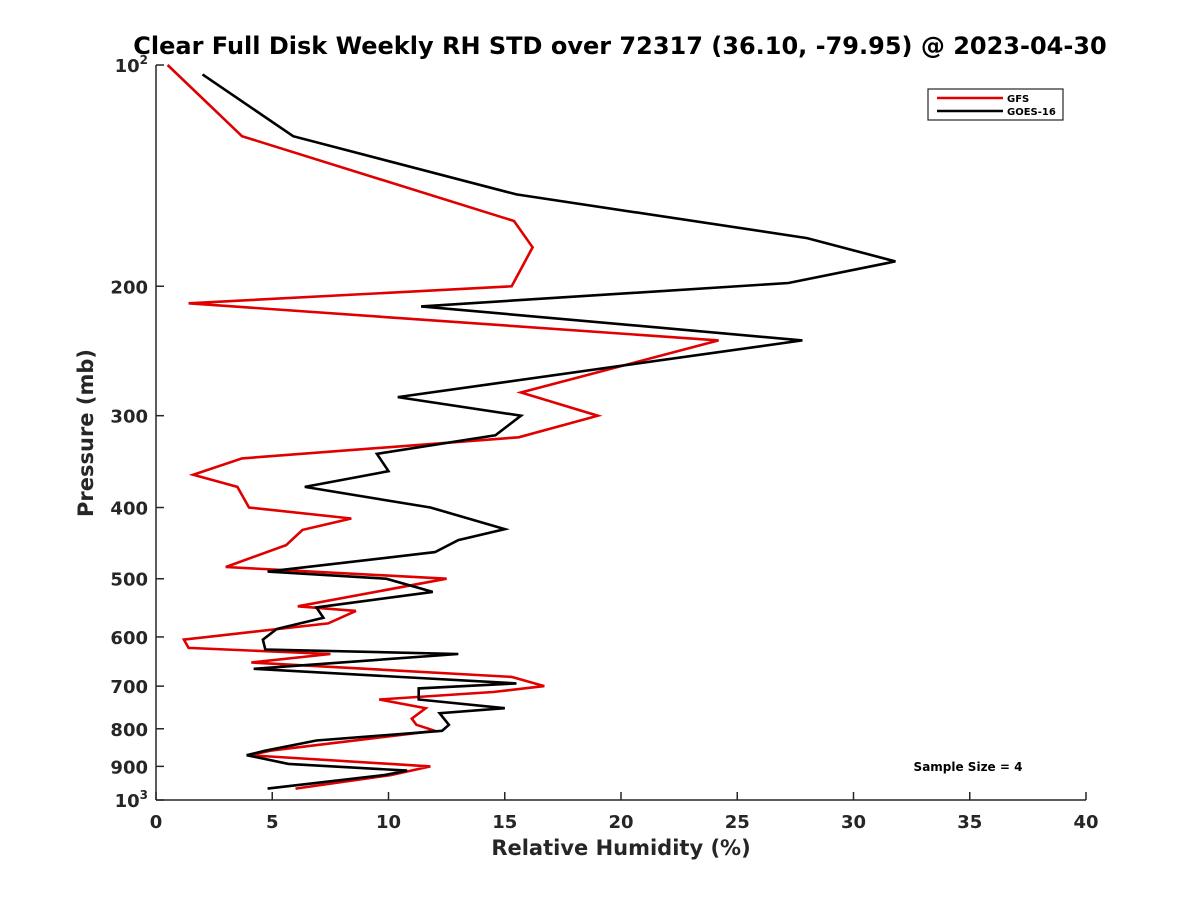 This screenshot has height=900, width=1200. What do you see at coordinates (737, 822) in the screenshot?
I see `x-tick-label: 25` at bounding box center [737, 822].